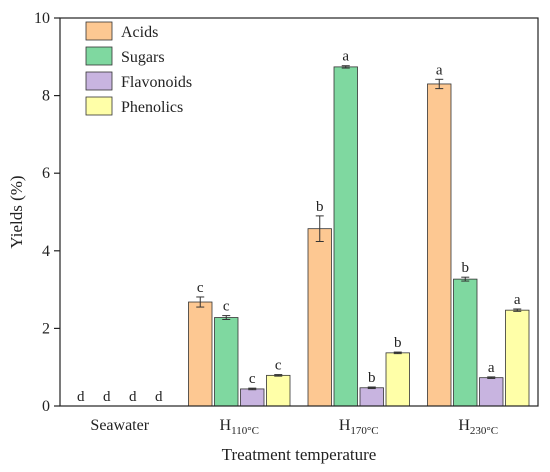 Image resolution: width=550 pixels, height=472 pixels. What do you see at coordinates (47, 212) in the screenshot?
I see `y-axis-ticks: 0 2 4 6 8 10` at bounding box center [47, 212].